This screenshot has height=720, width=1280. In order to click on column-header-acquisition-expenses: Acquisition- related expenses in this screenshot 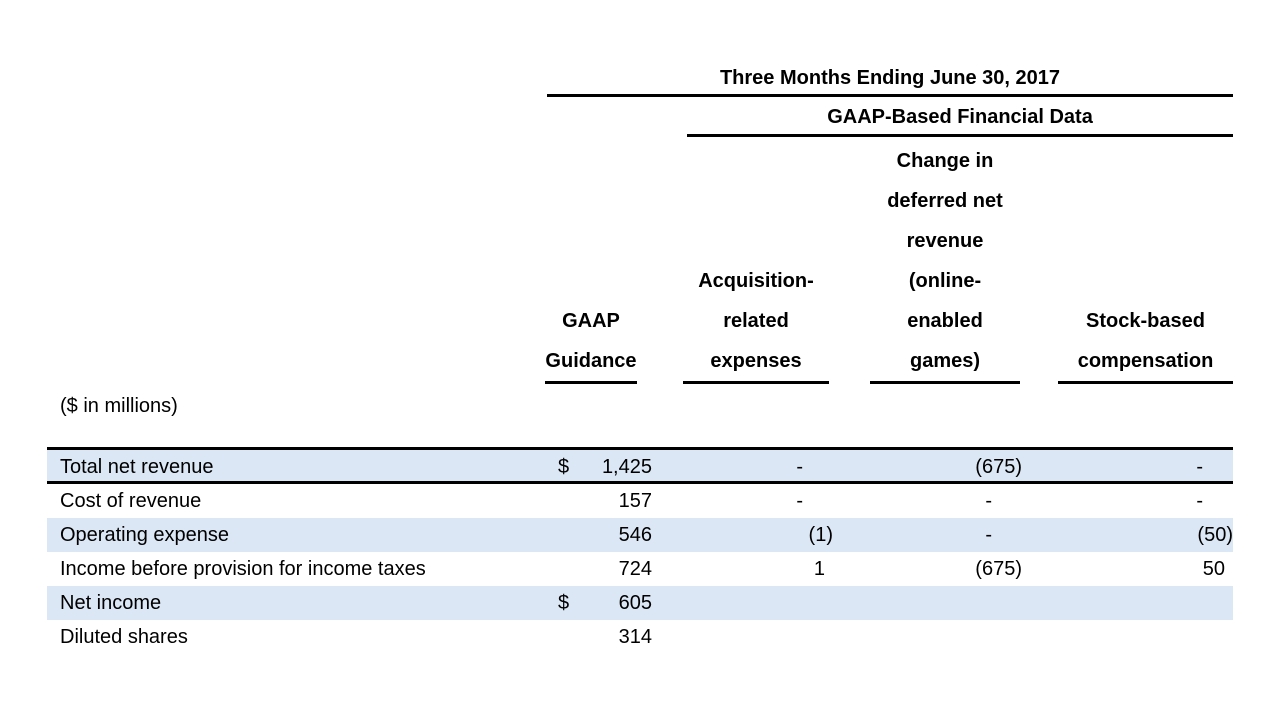, I will do `click(756, 322)`.